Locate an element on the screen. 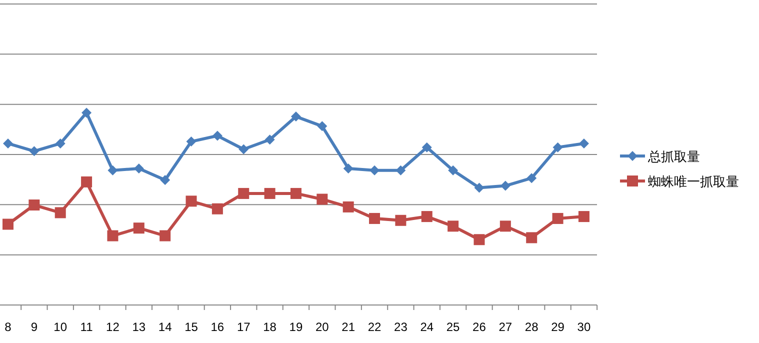 This screenshot has width=759, height=343. x-tick-label: 20 is located at coordinates (322, 327).